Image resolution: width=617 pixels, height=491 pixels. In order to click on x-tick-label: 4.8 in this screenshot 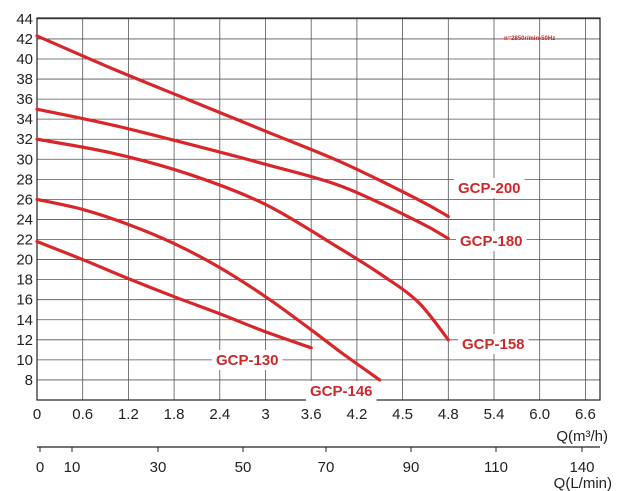, I will do `click(448, 414)`.